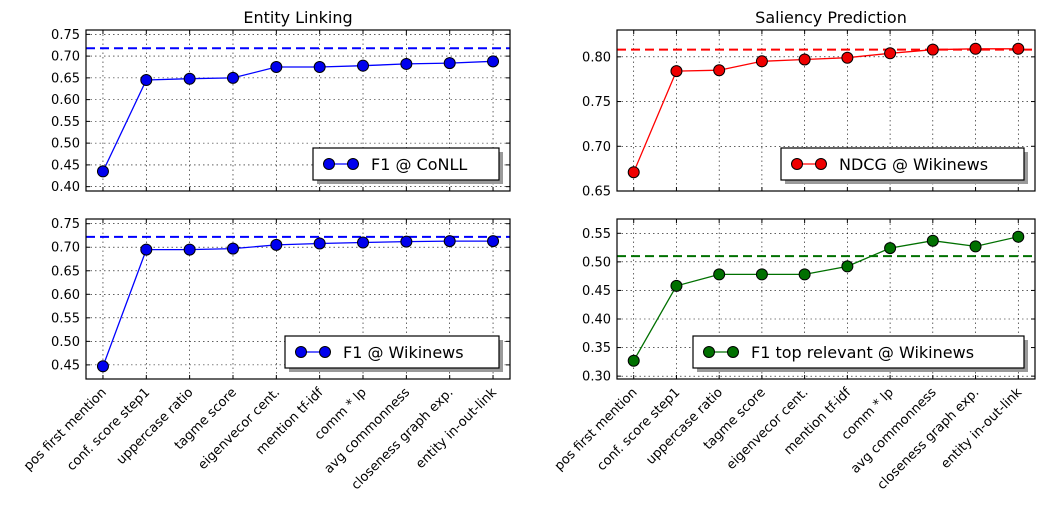 The width and height of the screenshot is (1041, 508). What do you see at coordinates (596, 57) in the screenshot?
I see `y-tick-label: 0.80` at bounding box center [596, 57].